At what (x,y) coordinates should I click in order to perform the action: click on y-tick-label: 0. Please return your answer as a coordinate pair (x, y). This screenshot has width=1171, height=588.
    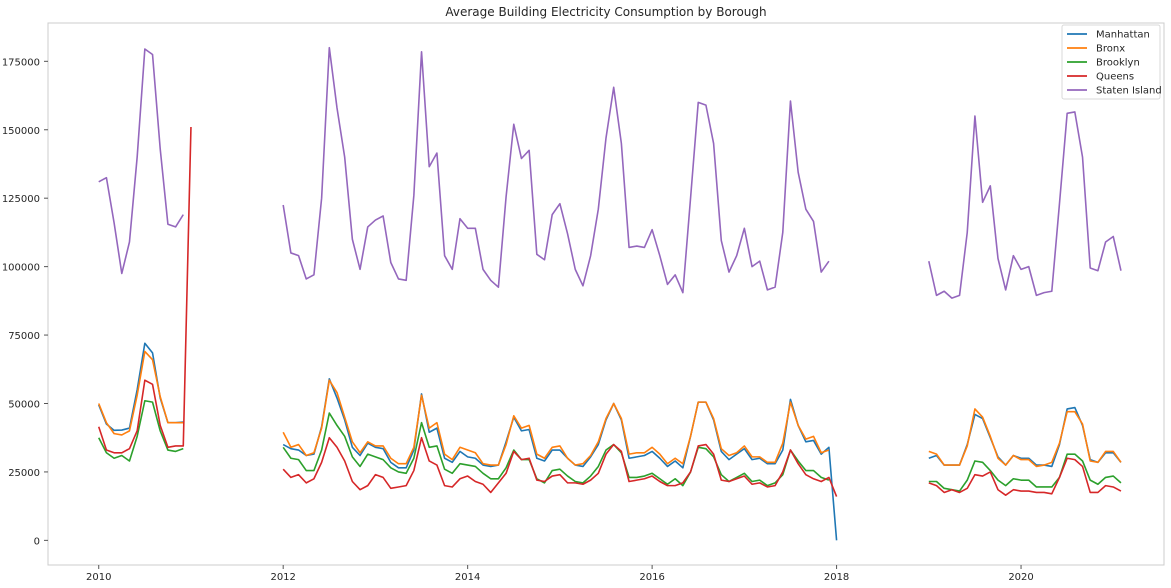
    Looking at the image, I should click on (37, 541).